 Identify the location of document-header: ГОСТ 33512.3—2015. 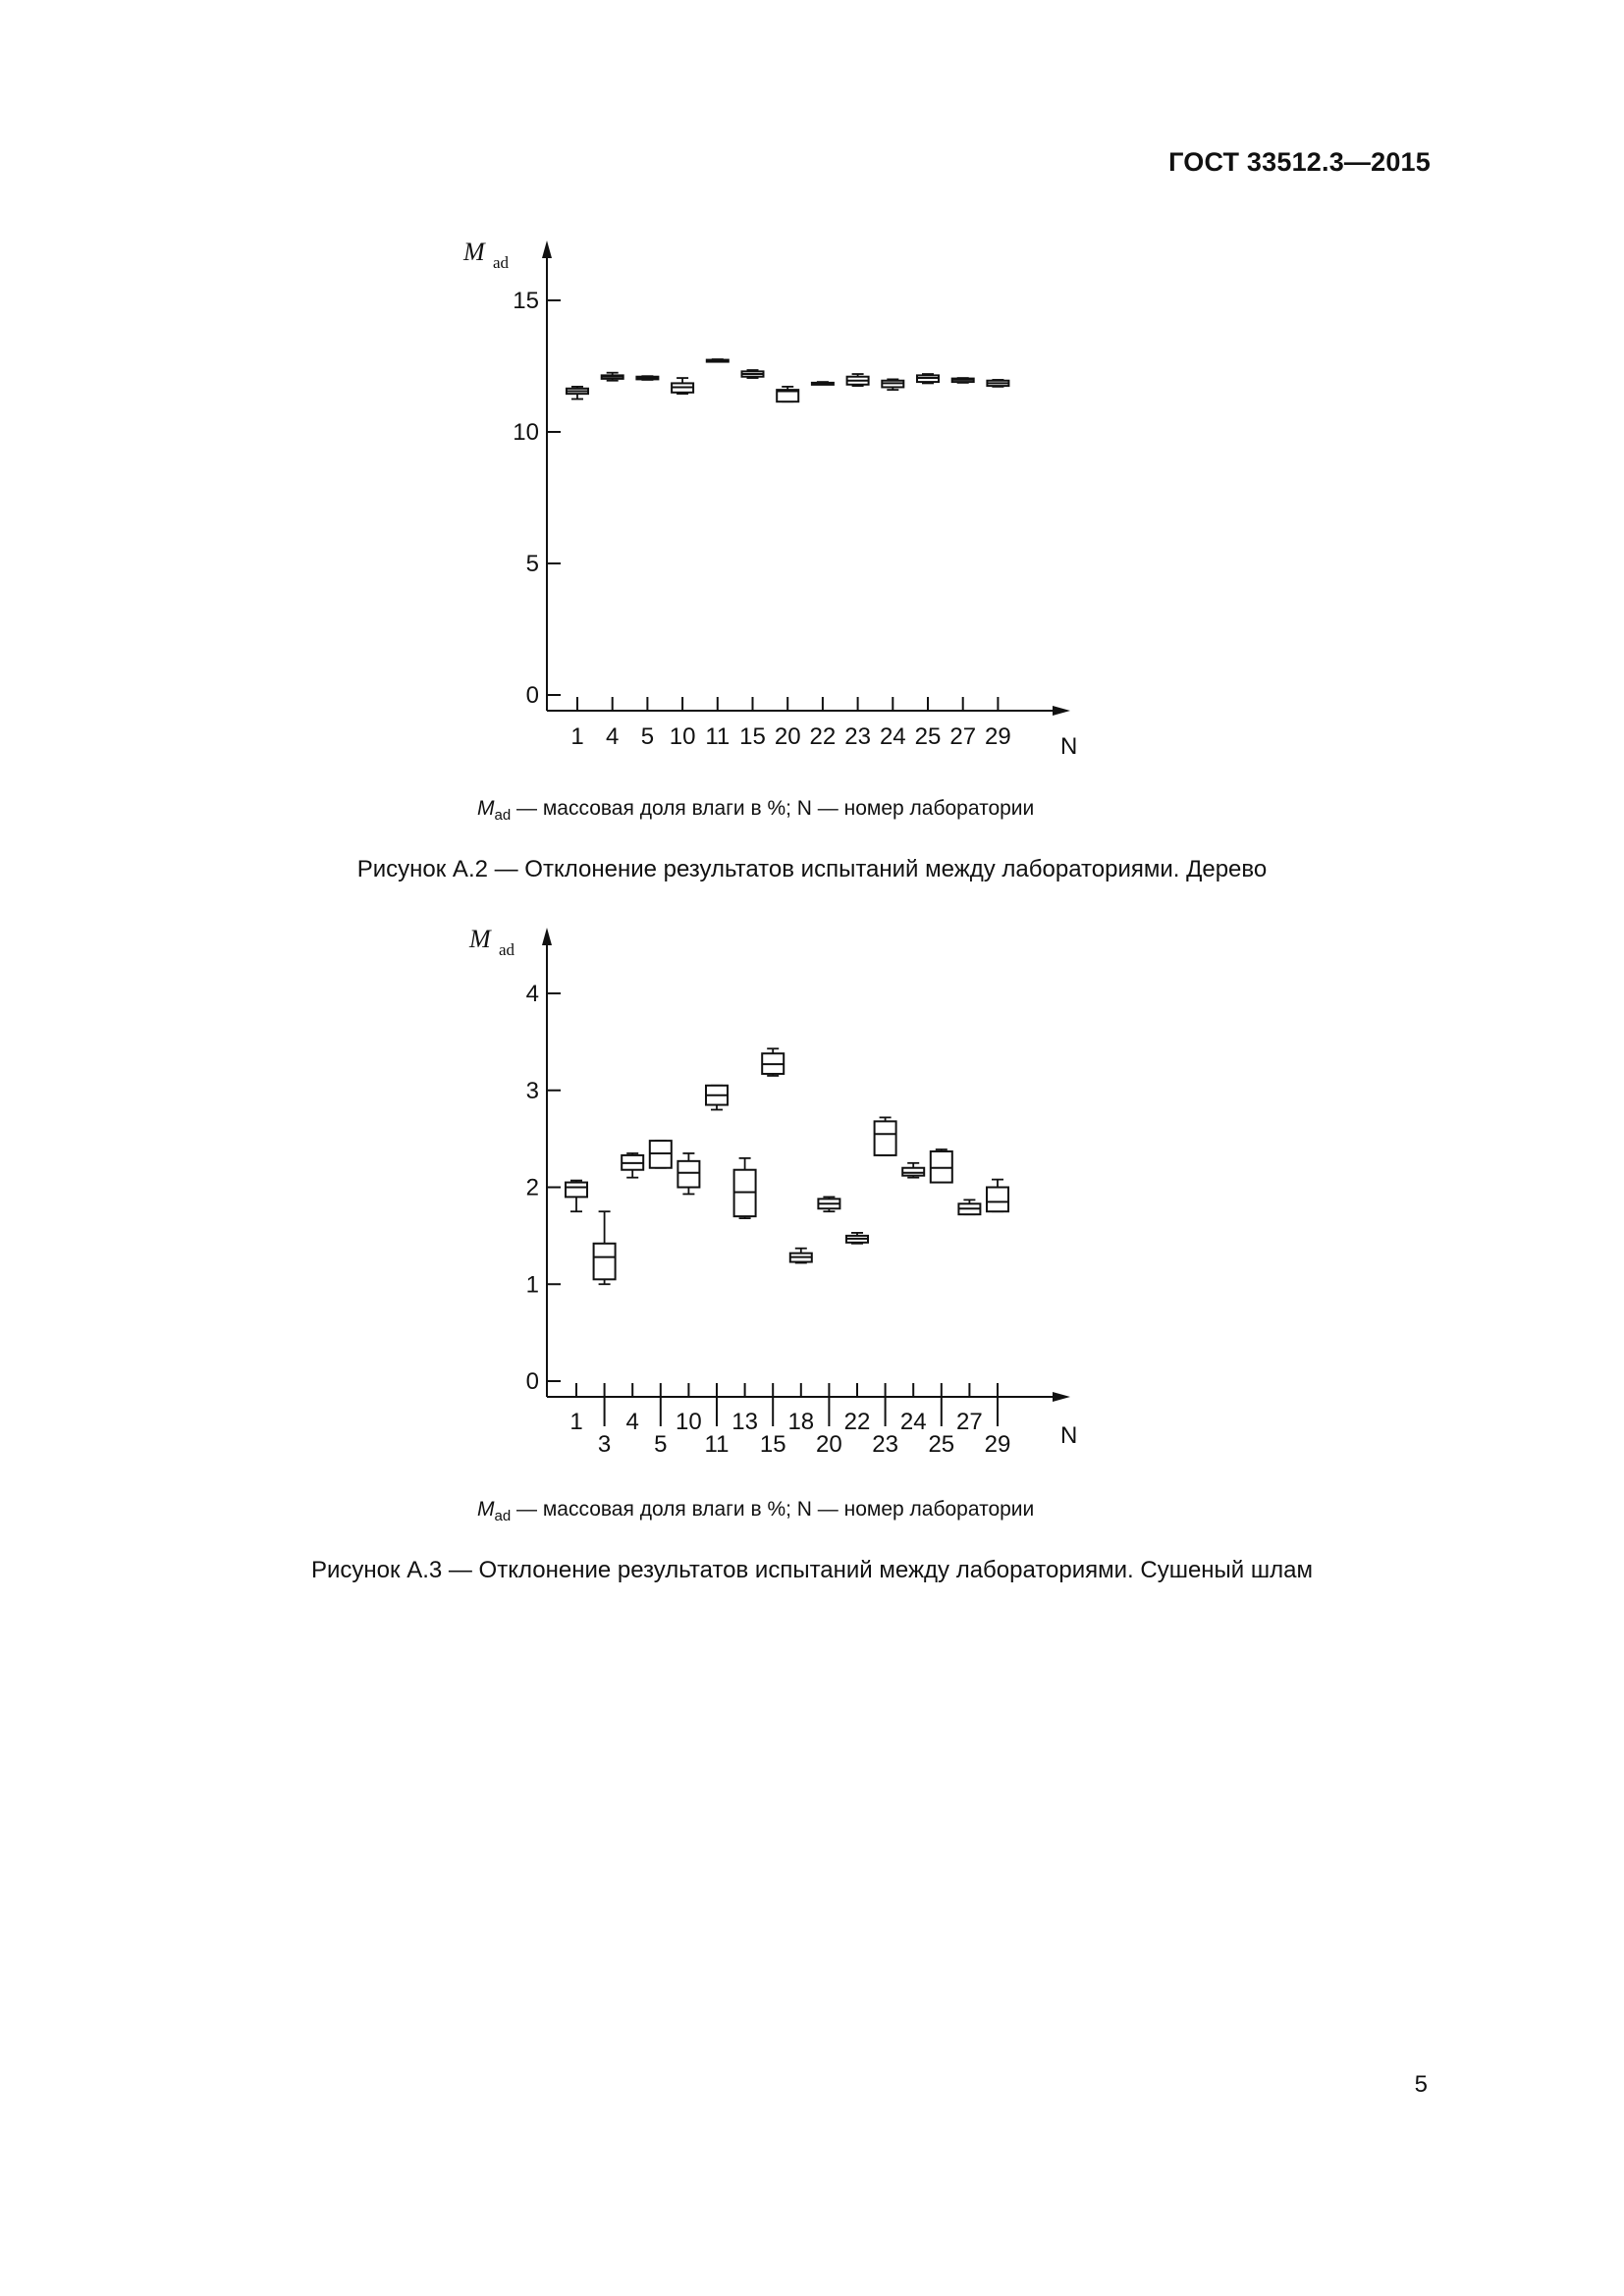
(1299, 162).